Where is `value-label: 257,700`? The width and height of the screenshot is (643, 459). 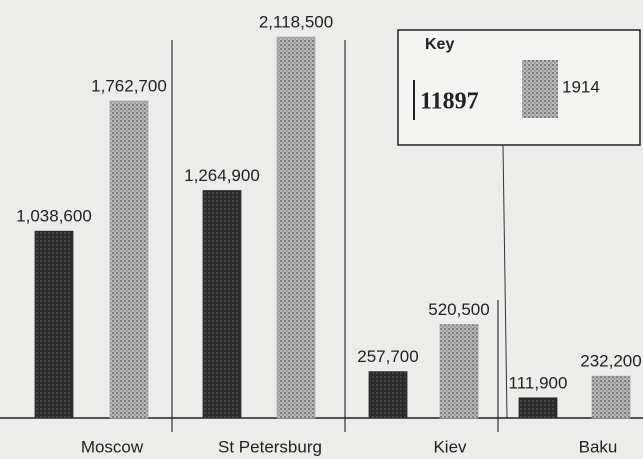 value-label: 257,700 is located at coordinates (387, 356).